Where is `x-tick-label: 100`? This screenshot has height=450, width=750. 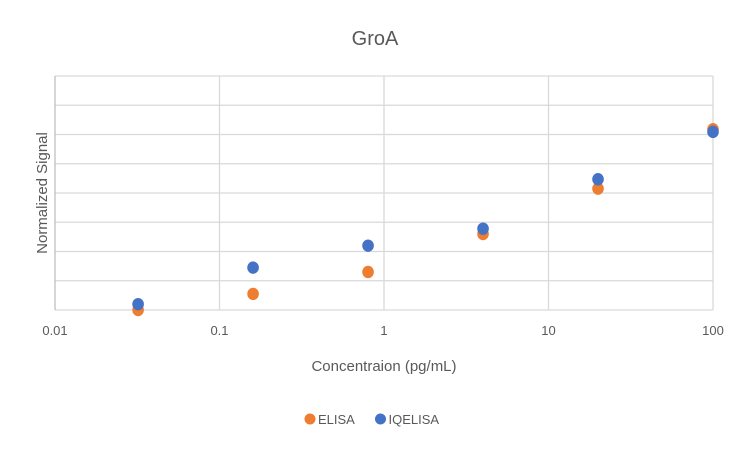
x-tick-label: 100 is located at coordinates (713, 330).